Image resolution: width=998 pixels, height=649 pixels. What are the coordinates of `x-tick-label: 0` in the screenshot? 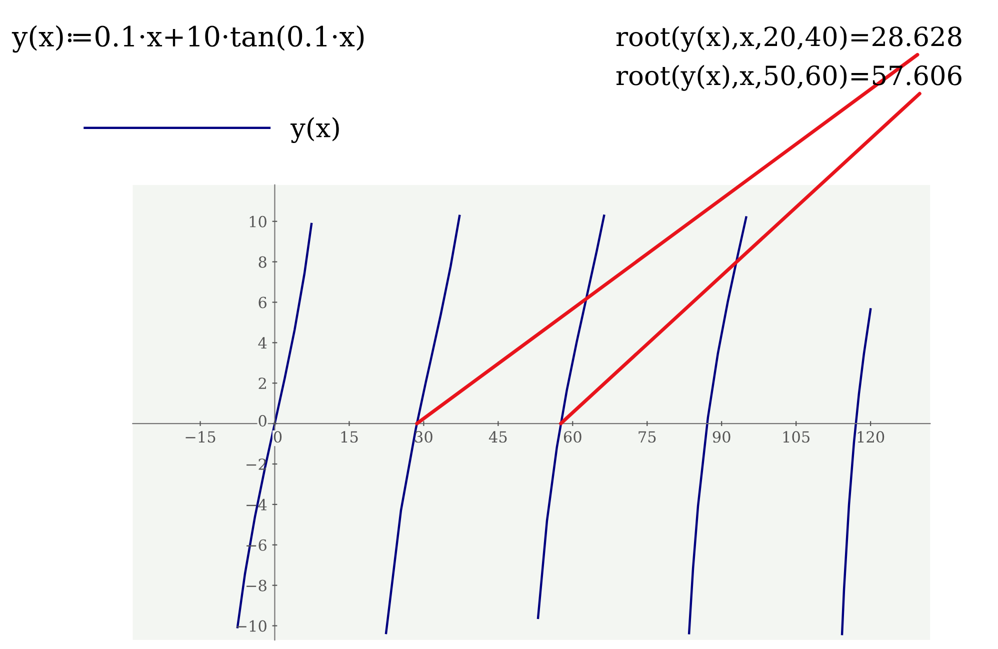 It's located at (278, 437).